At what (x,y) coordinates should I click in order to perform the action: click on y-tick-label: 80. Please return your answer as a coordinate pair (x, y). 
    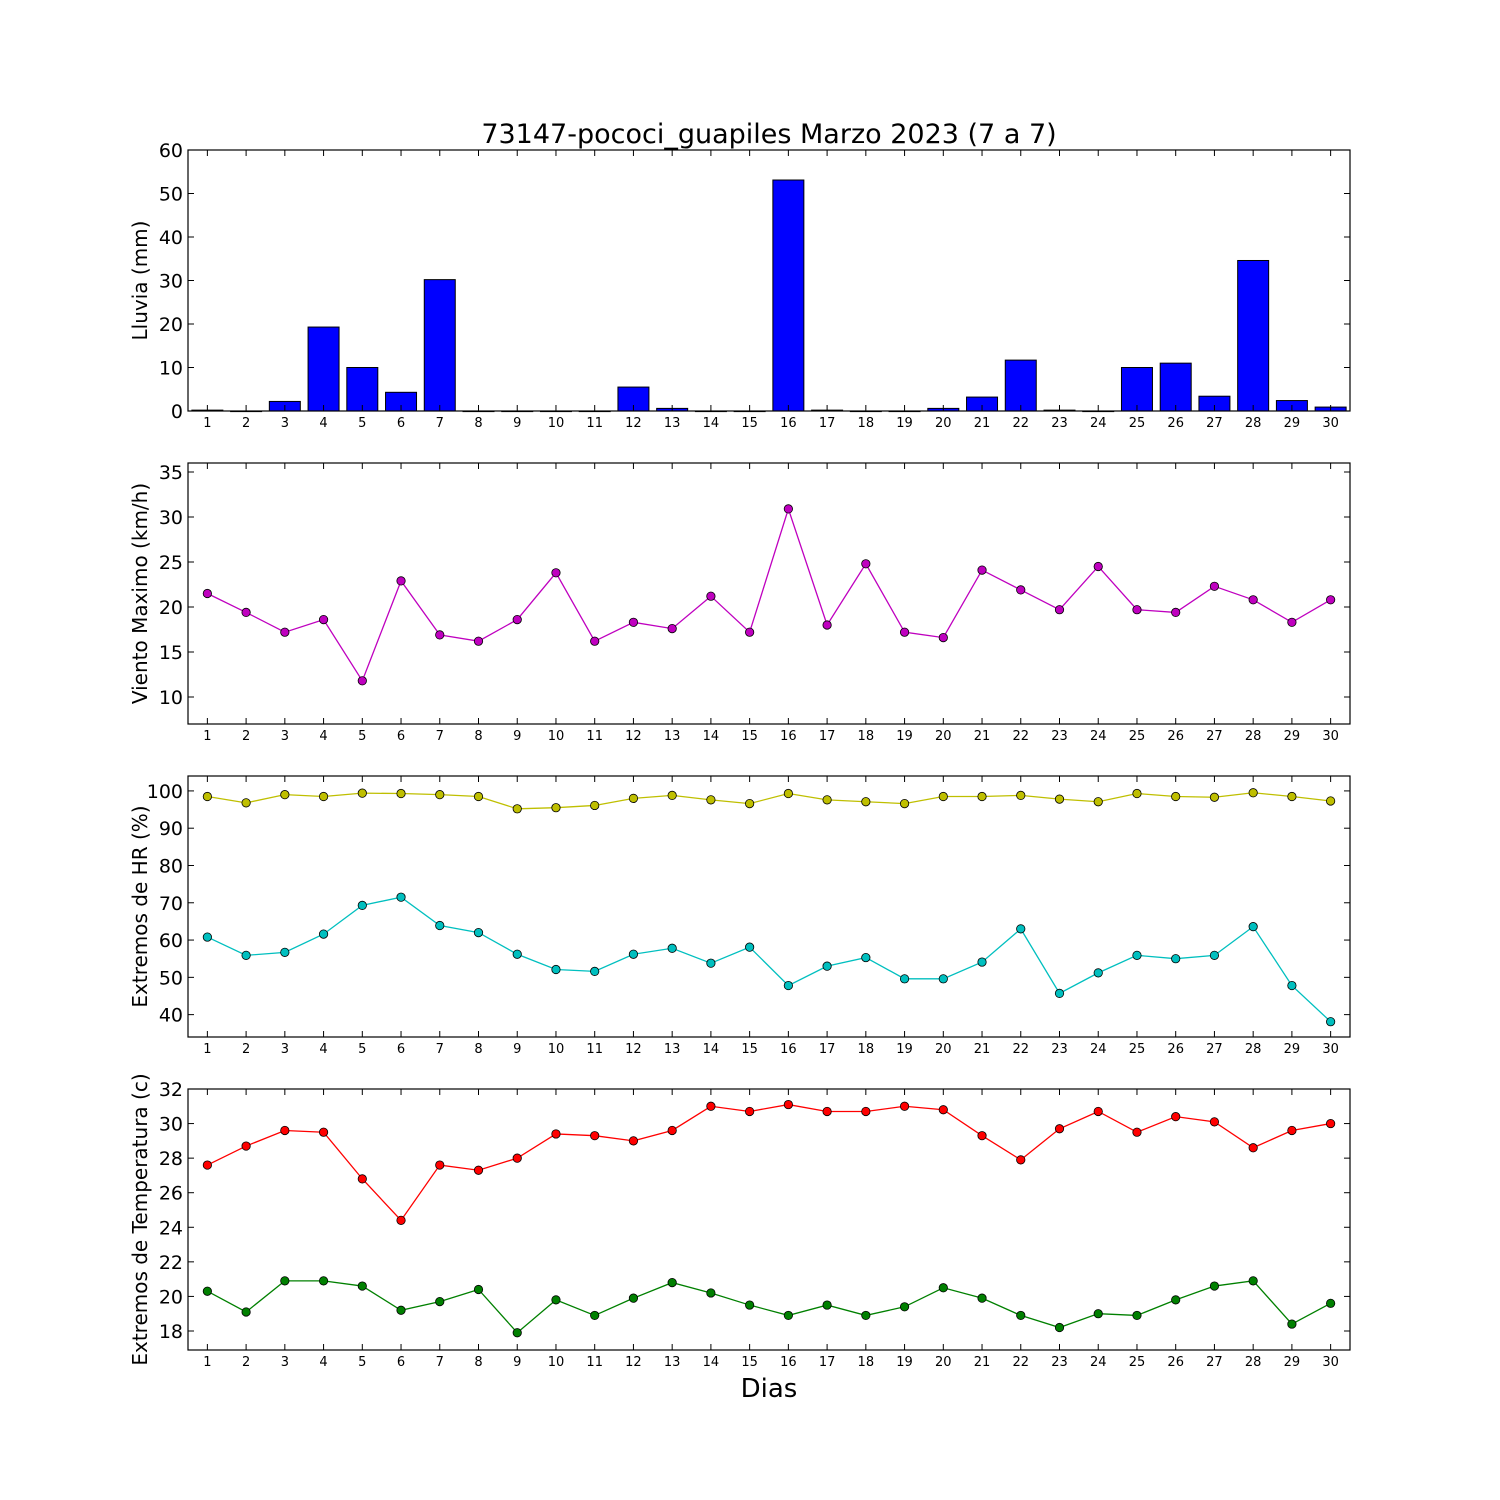
    Looking at the image, I should click on (171, 866).